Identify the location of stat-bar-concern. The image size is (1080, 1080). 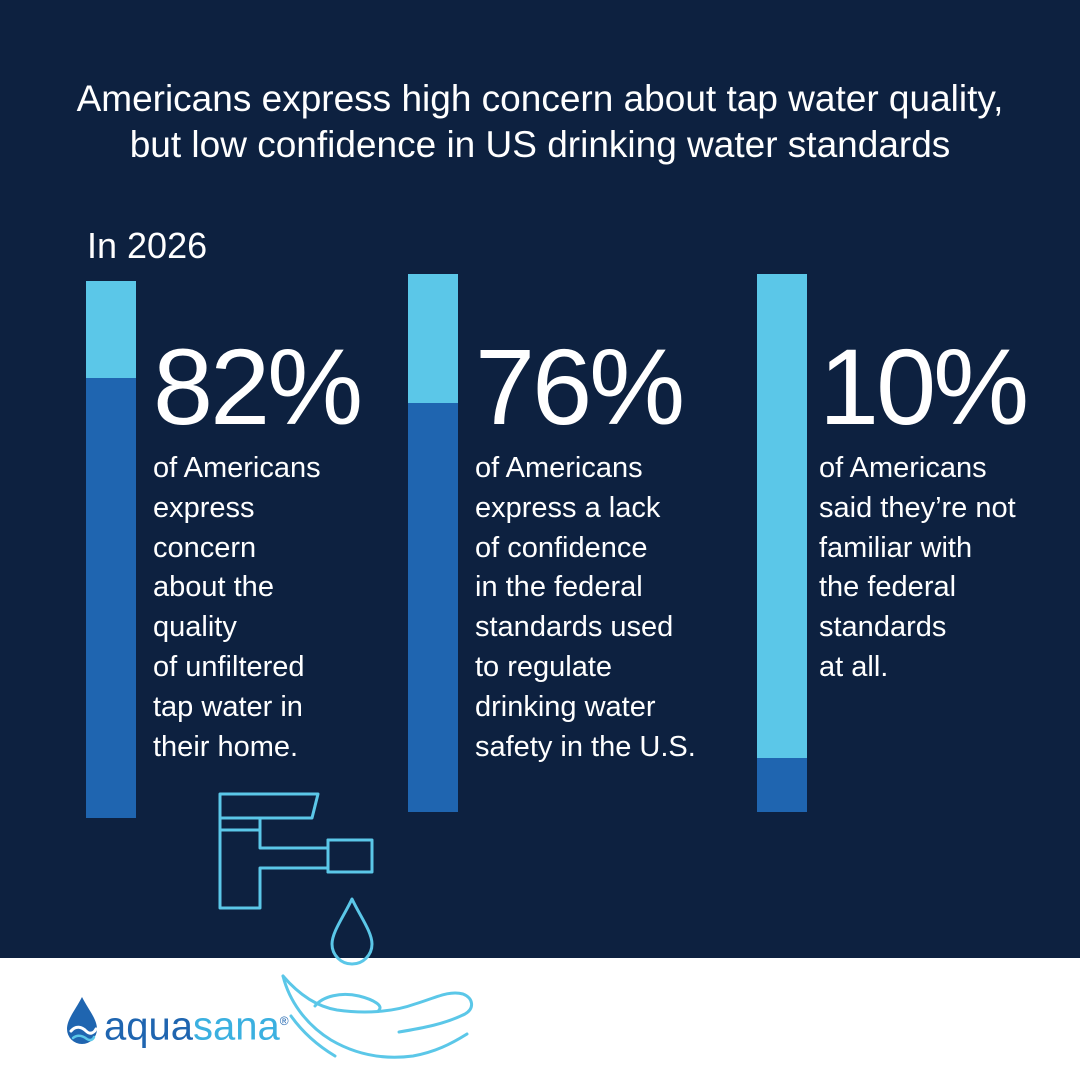
(111, 549).